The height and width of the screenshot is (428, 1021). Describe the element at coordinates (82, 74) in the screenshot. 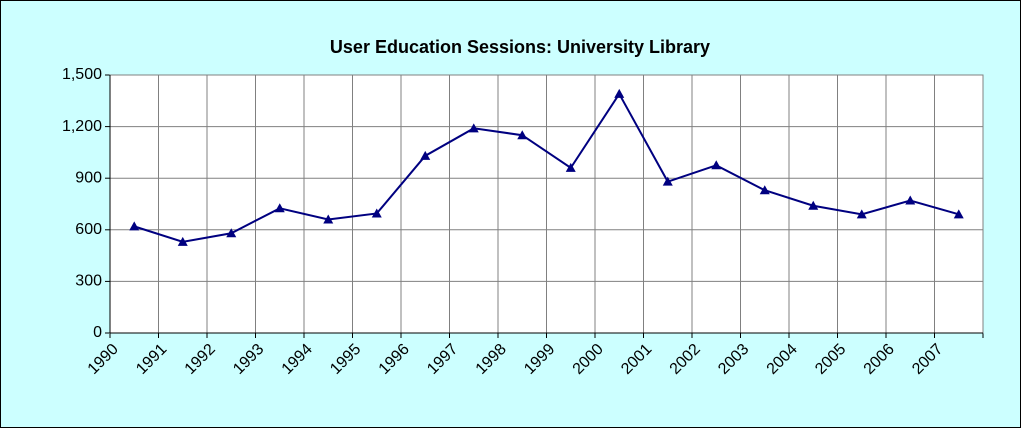

I see `y-tick-label: 1,500` at that location.